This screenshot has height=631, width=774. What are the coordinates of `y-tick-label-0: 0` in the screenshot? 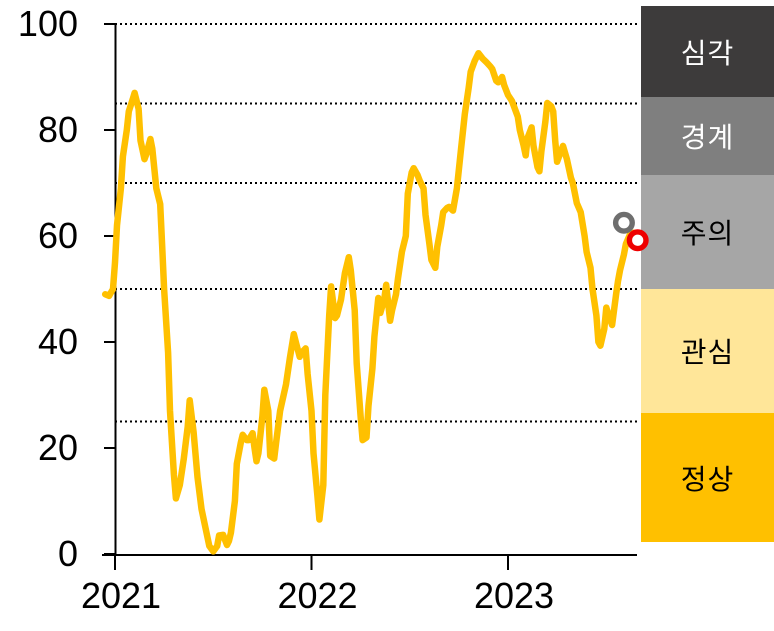 It's located at (68, 553).